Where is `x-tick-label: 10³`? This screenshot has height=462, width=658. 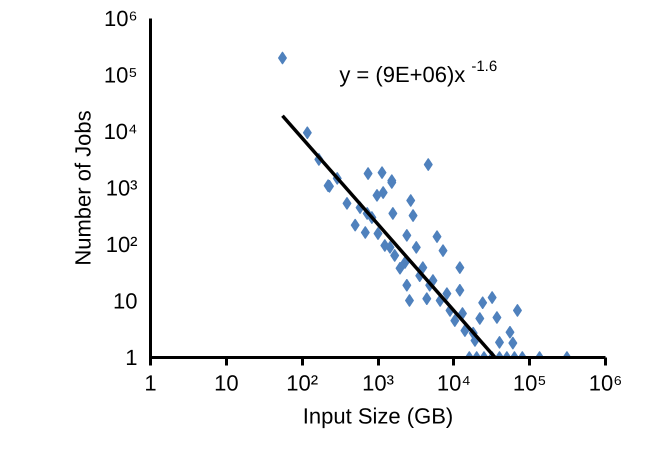
x-tick-label: 10³ is located at coordinates (378, 383).